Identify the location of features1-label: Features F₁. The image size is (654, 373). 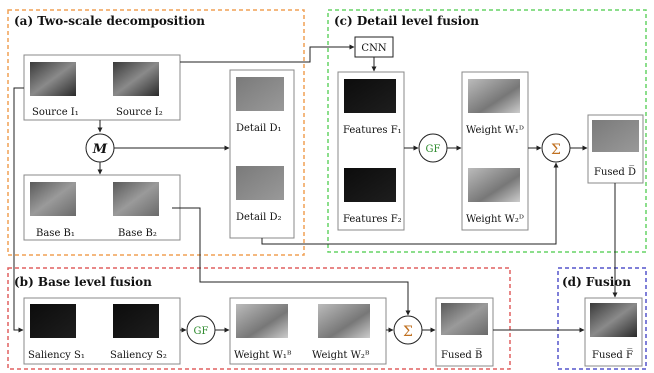
(372, 130).